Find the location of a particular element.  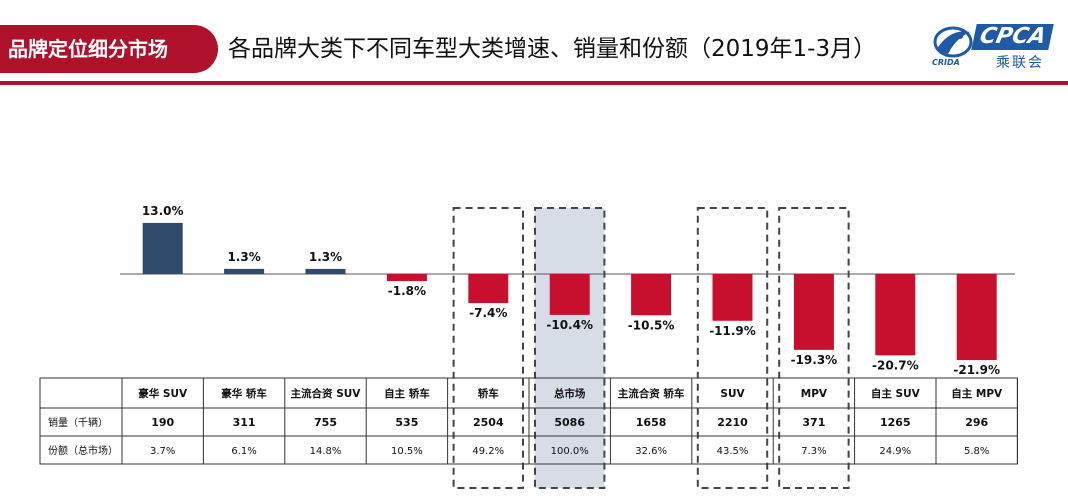

page-title: 各品牌大类下不同车型大类增速、销量和份额（2019年1-3月） is located at coordinates (552, 49).